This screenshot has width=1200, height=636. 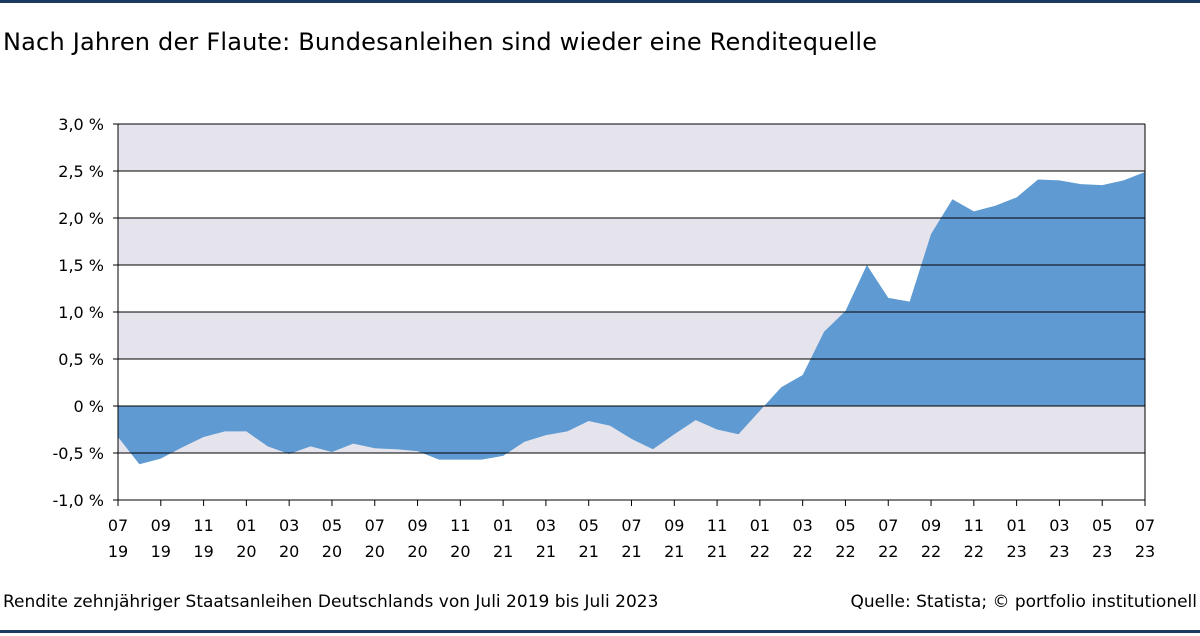 What do you see at coordinates (81, 359) in the screenshot?
I see `y-tick-label: 0,5 %` at bounding box center [81, 359].